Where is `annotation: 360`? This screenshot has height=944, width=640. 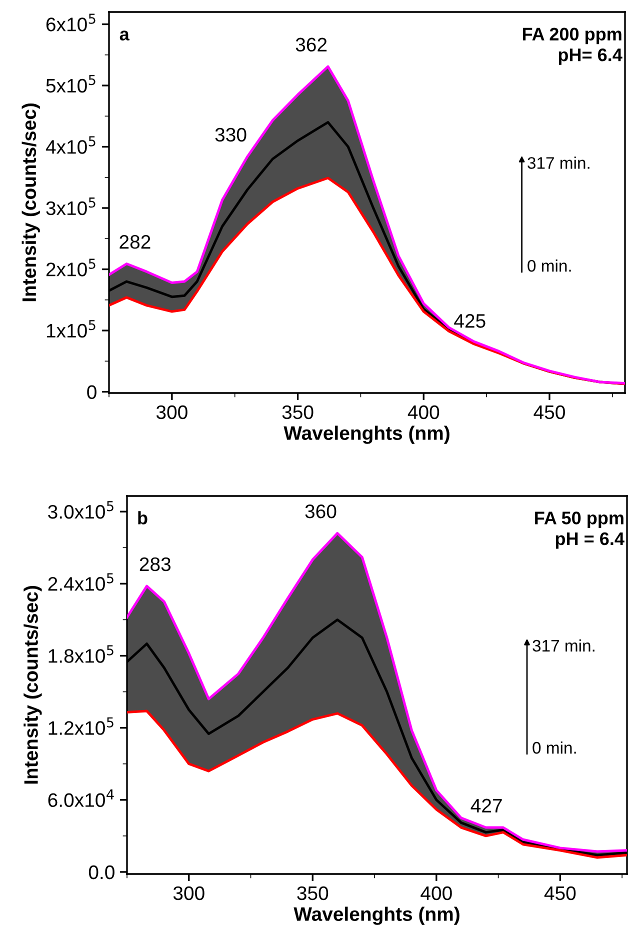
annotation: 360 is located at coordinates (320, 511).